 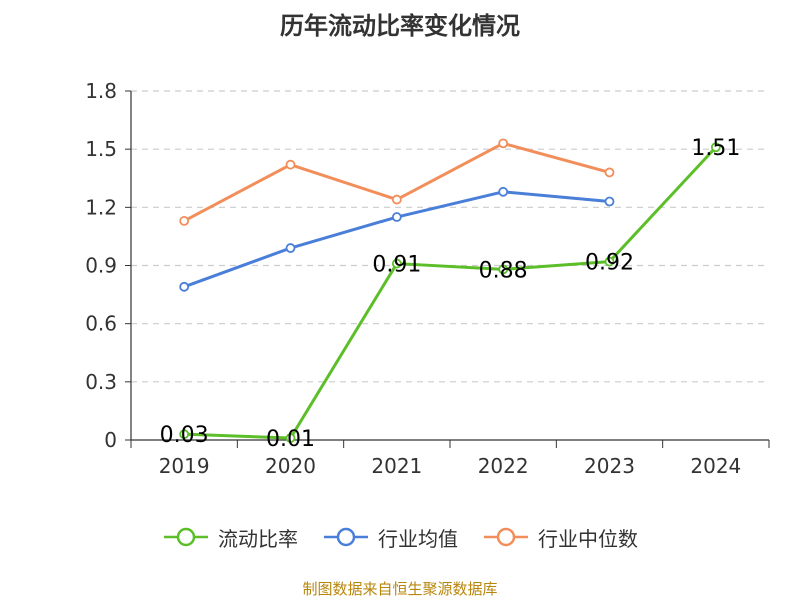 I want to click on x-tick-label: 2021, so click(x=396, y=466).